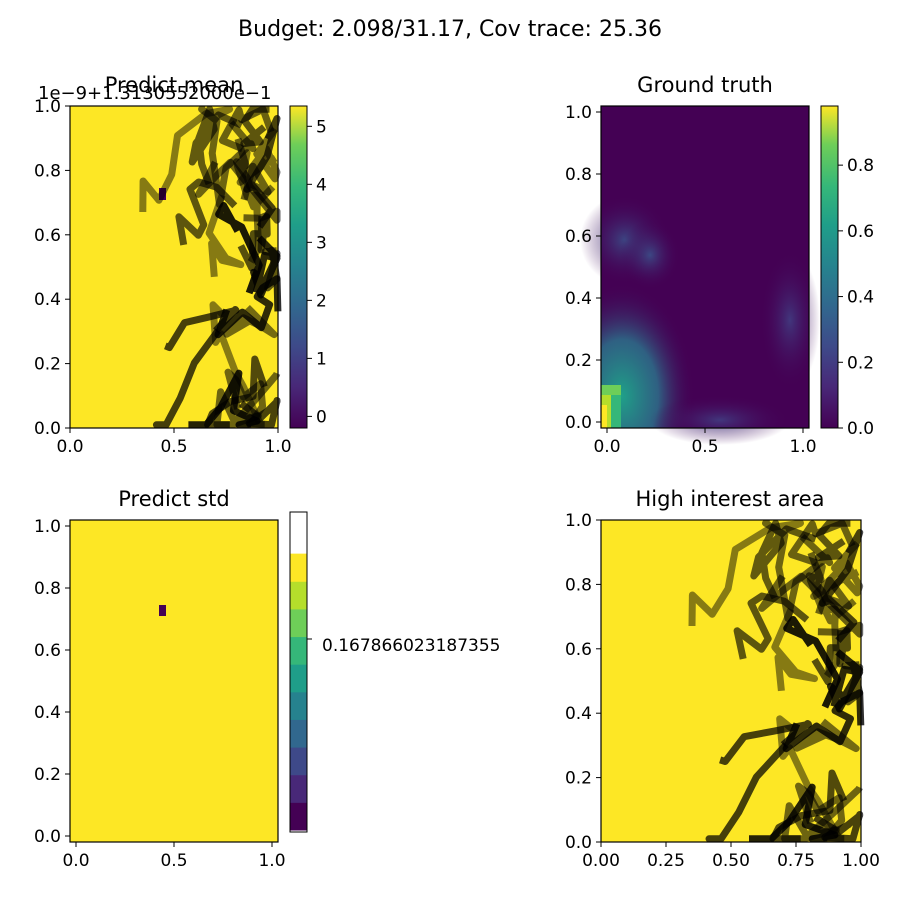  Describe the element at coordinates (154, 93) in the screenshot. I see `offset-label: 1e−9+1.3130552000e−1` at that location.